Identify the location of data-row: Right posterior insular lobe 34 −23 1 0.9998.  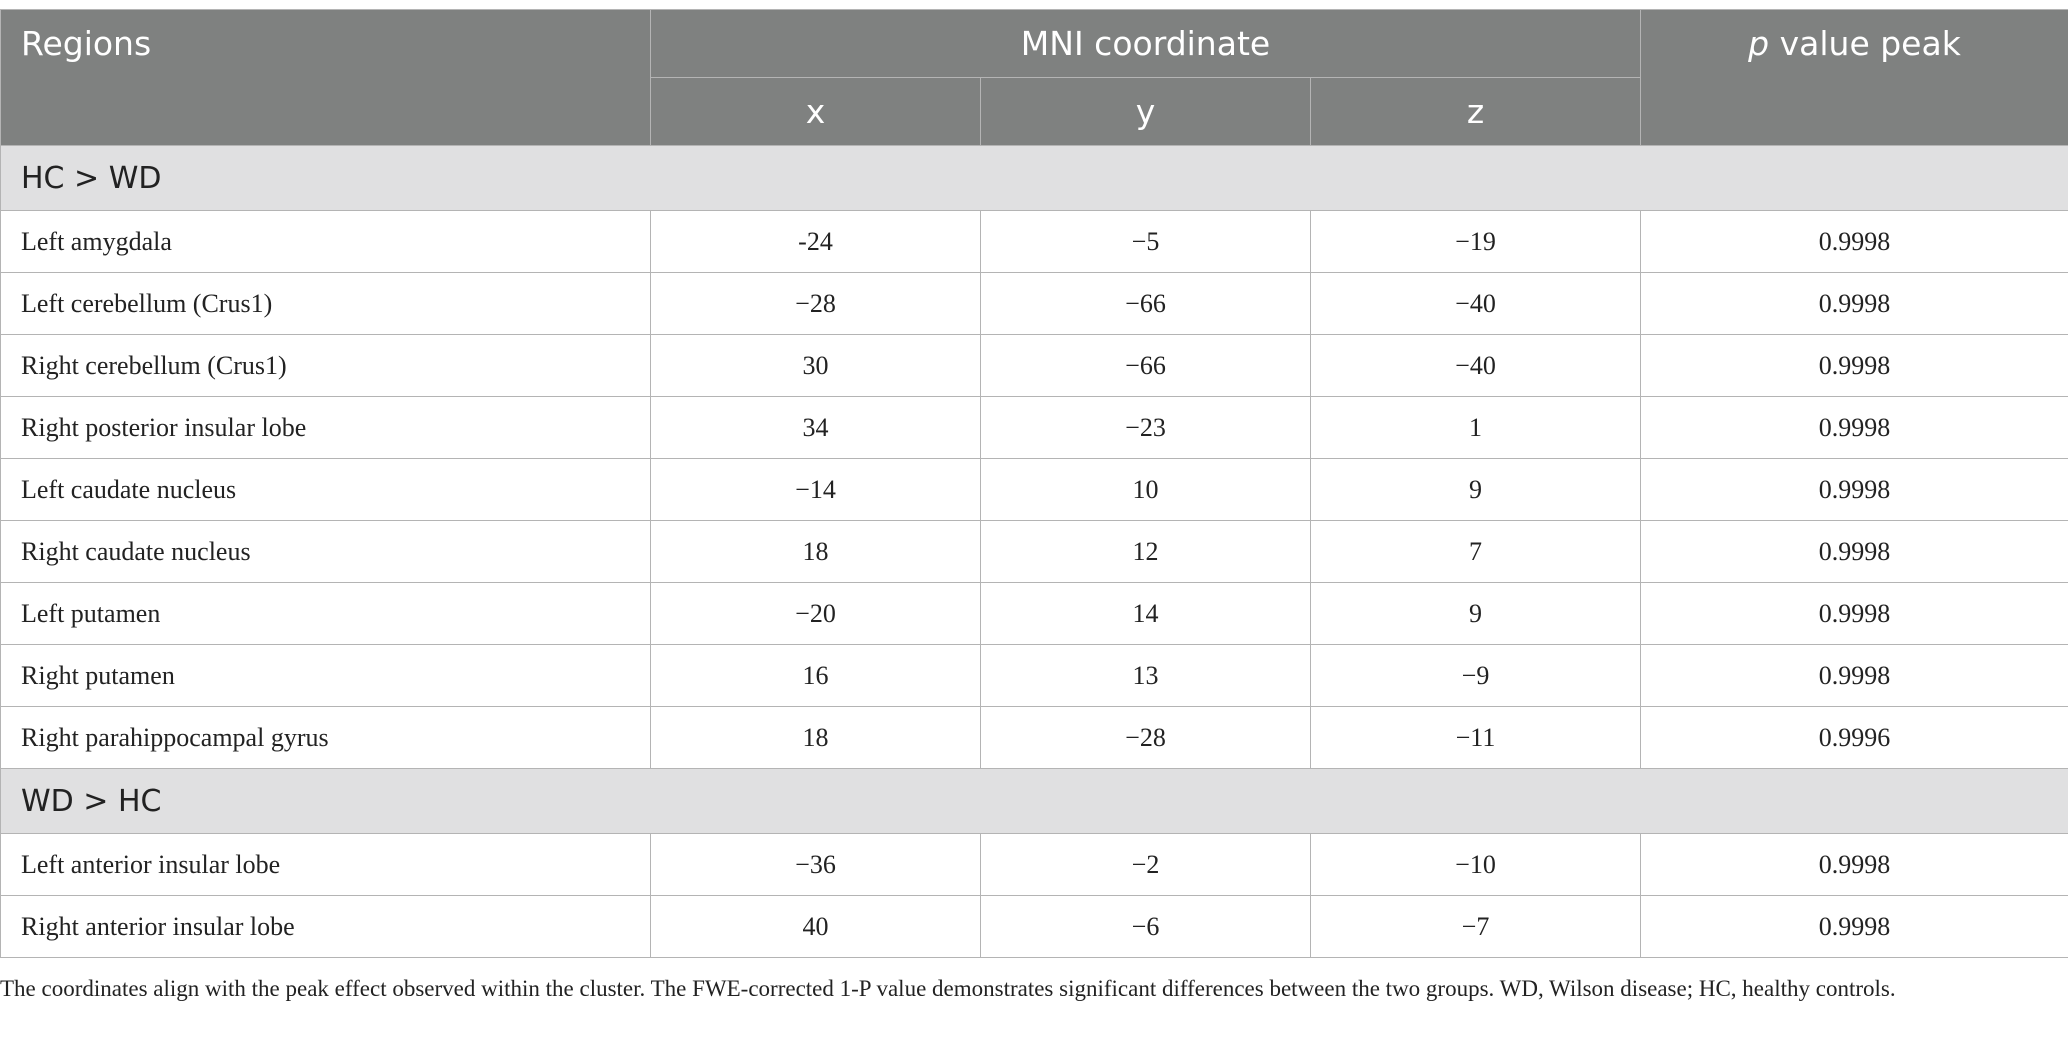
(1034, 427).